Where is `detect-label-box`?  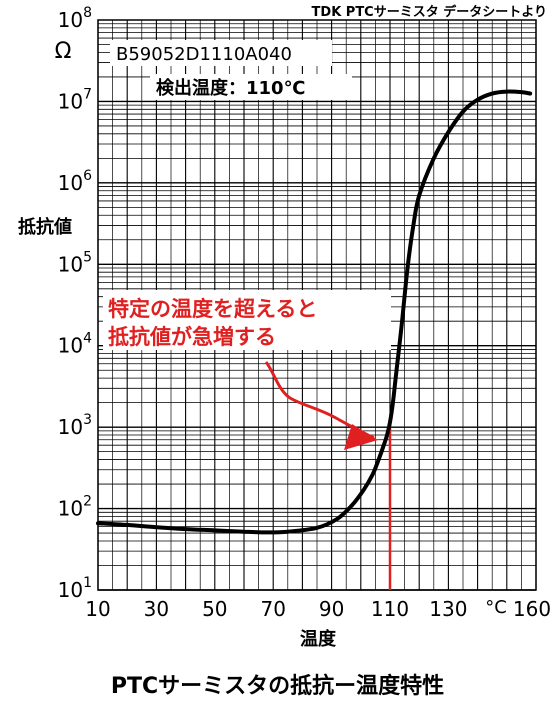 detect-label-box is located at coordinates (251, 87).